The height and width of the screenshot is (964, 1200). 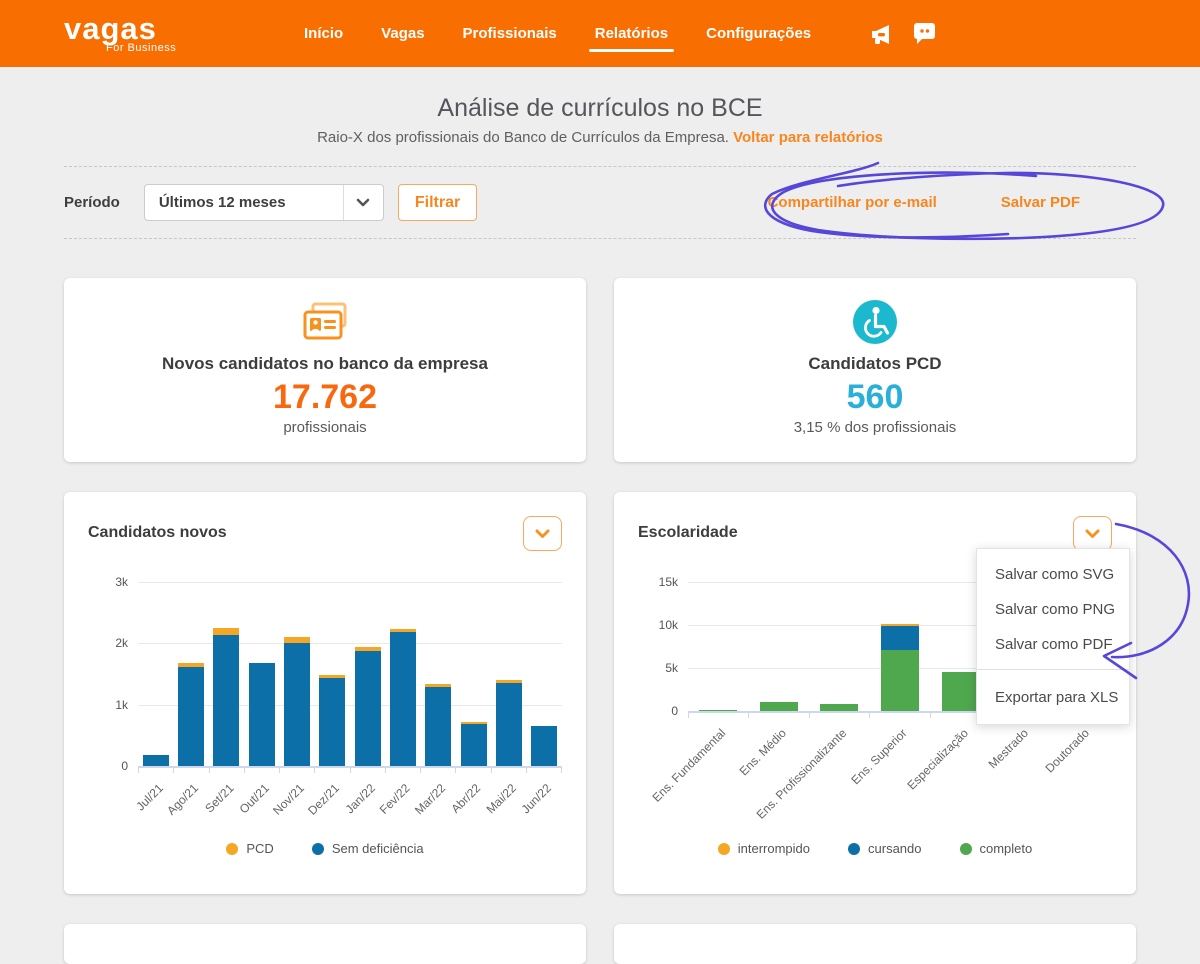 I want to click on bar-especializa-o, so click(x=960, y=691).